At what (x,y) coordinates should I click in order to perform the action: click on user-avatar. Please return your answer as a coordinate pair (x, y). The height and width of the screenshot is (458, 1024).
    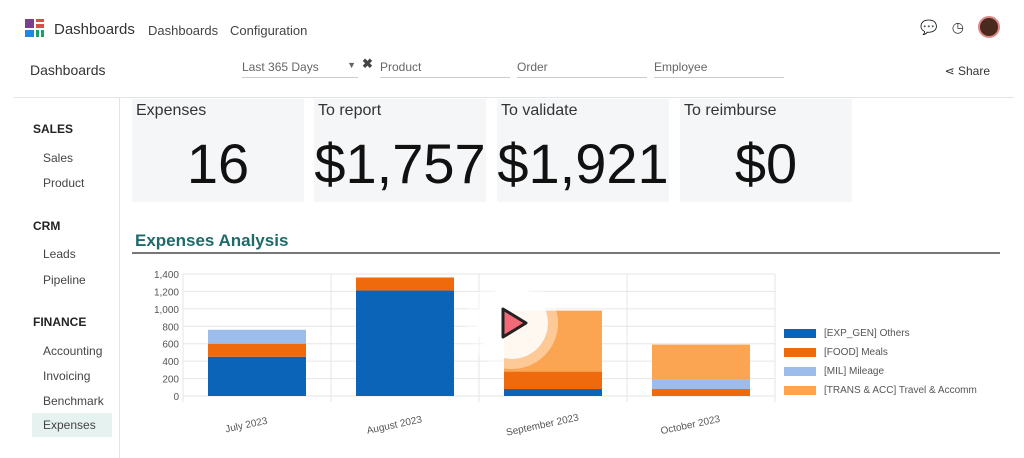
    Looking at the image, I should click on (989, 27).